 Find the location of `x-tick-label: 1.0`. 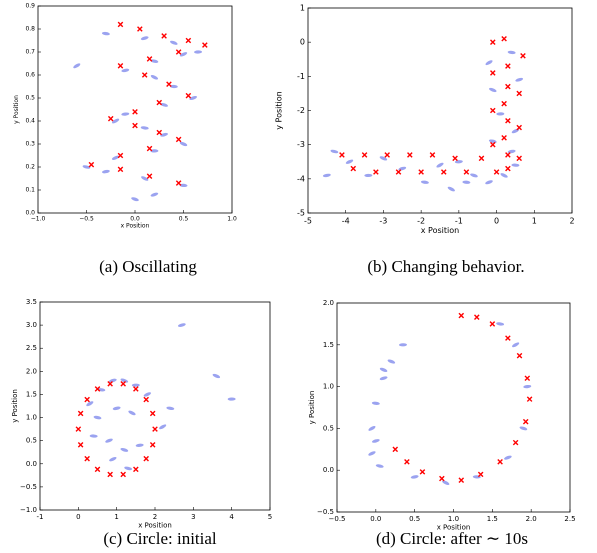

x-tick-label: 1.0 is located at coordinates (232, 219).